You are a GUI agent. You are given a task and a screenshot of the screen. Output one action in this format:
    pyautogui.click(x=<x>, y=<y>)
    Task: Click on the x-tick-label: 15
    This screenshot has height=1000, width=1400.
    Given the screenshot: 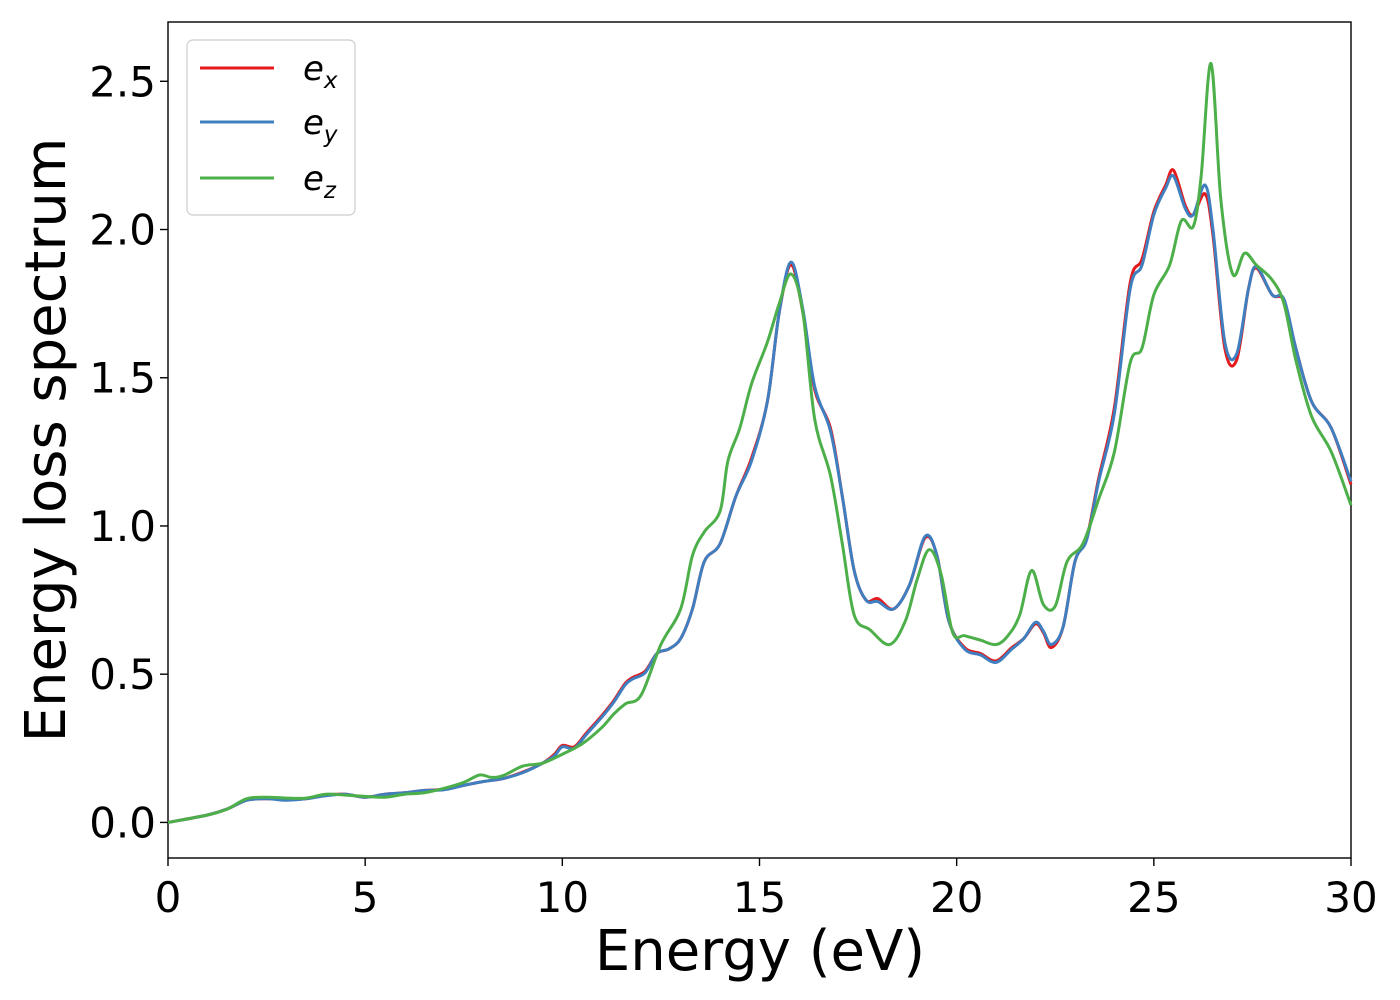 What is the action you would take?
    pyautogui.click(x=759, y=897)
    